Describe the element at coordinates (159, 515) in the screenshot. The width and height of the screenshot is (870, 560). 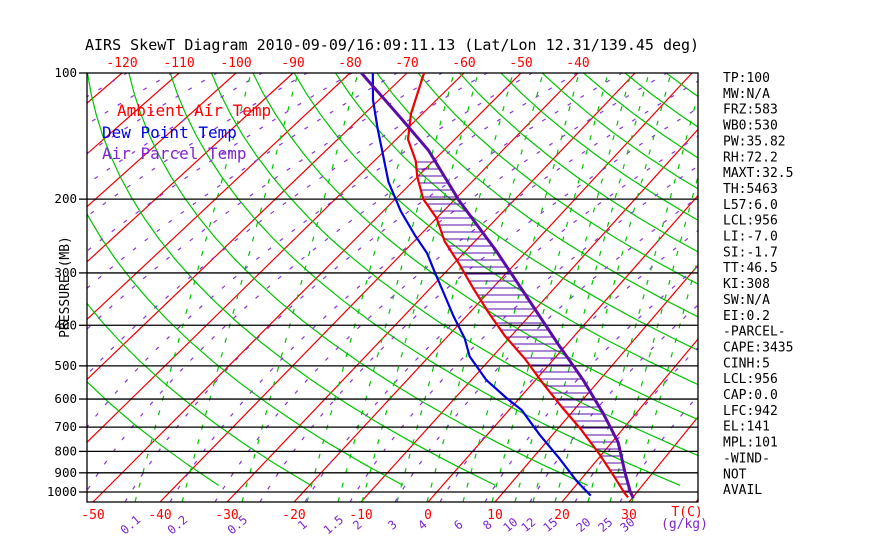
I see `bottom-temp-tick-label: -40` at that location.